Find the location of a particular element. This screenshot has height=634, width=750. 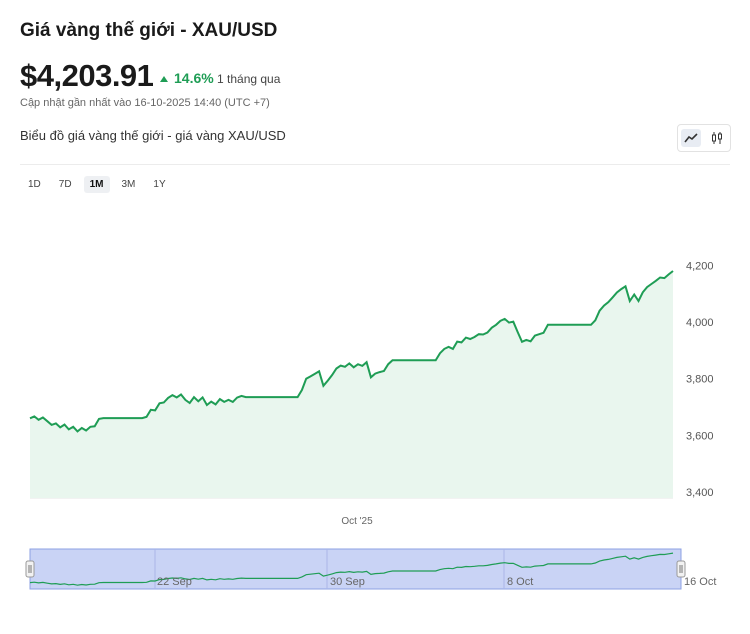

navigator-label: 30 Sep is located at coordinates (347, 582).